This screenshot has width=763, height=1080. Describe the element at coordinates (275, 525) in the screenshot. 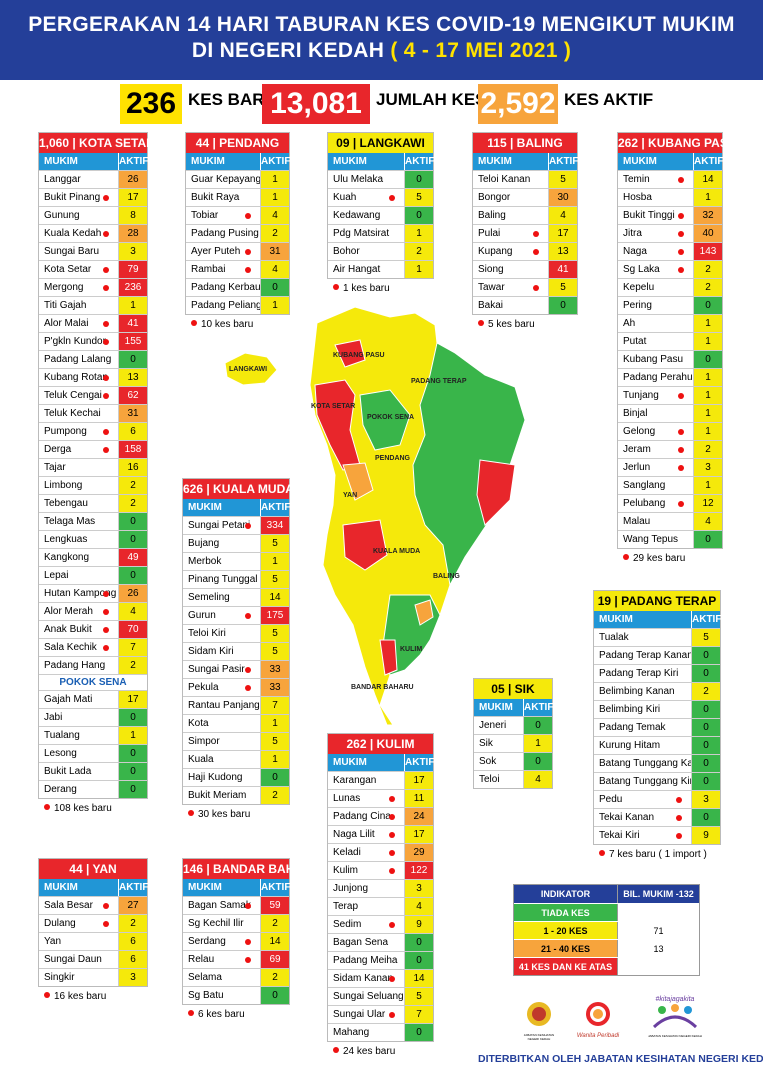

I see `aktif-value: 334` at that location.